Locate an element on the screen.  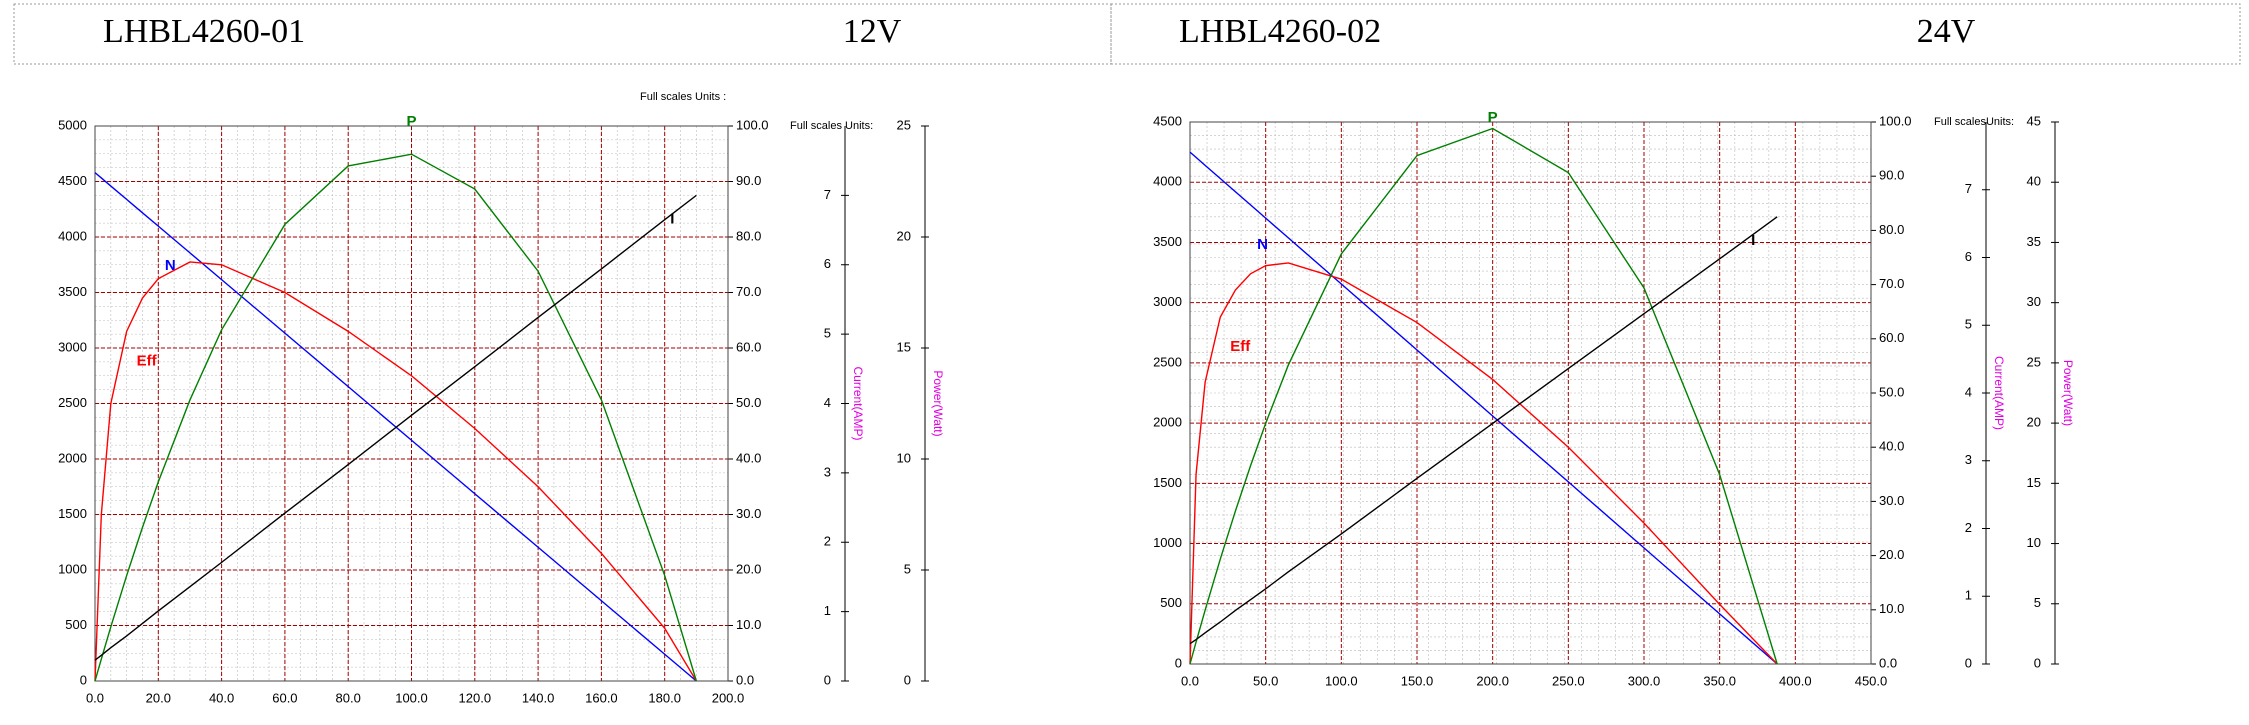
series-line is located at coordinates (1483, 463).